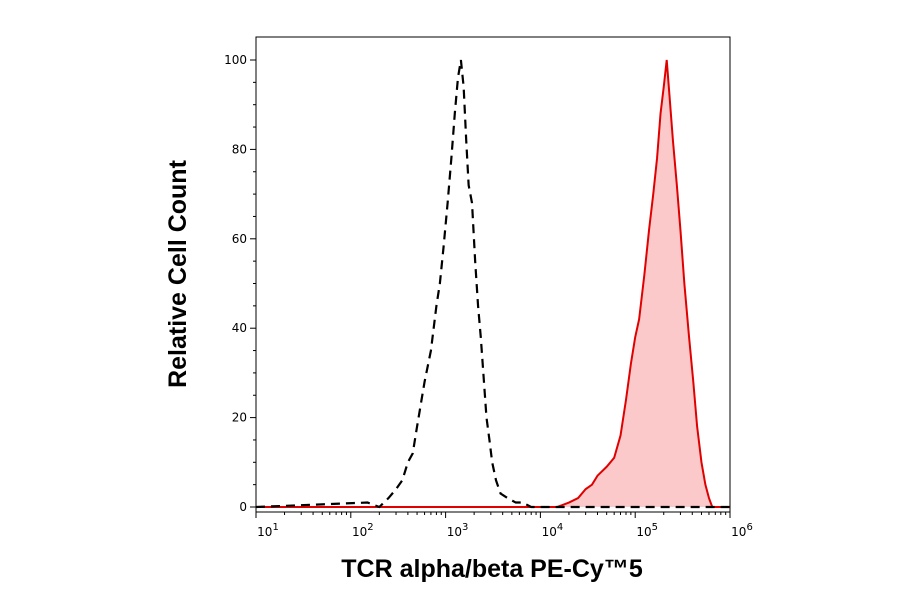 The height and width of the screenshot is (594, 900). What do you see at coordinates (239, 149) in the screenshot?
I see `y-tick-label: 80` at bounding box center [239, 149].